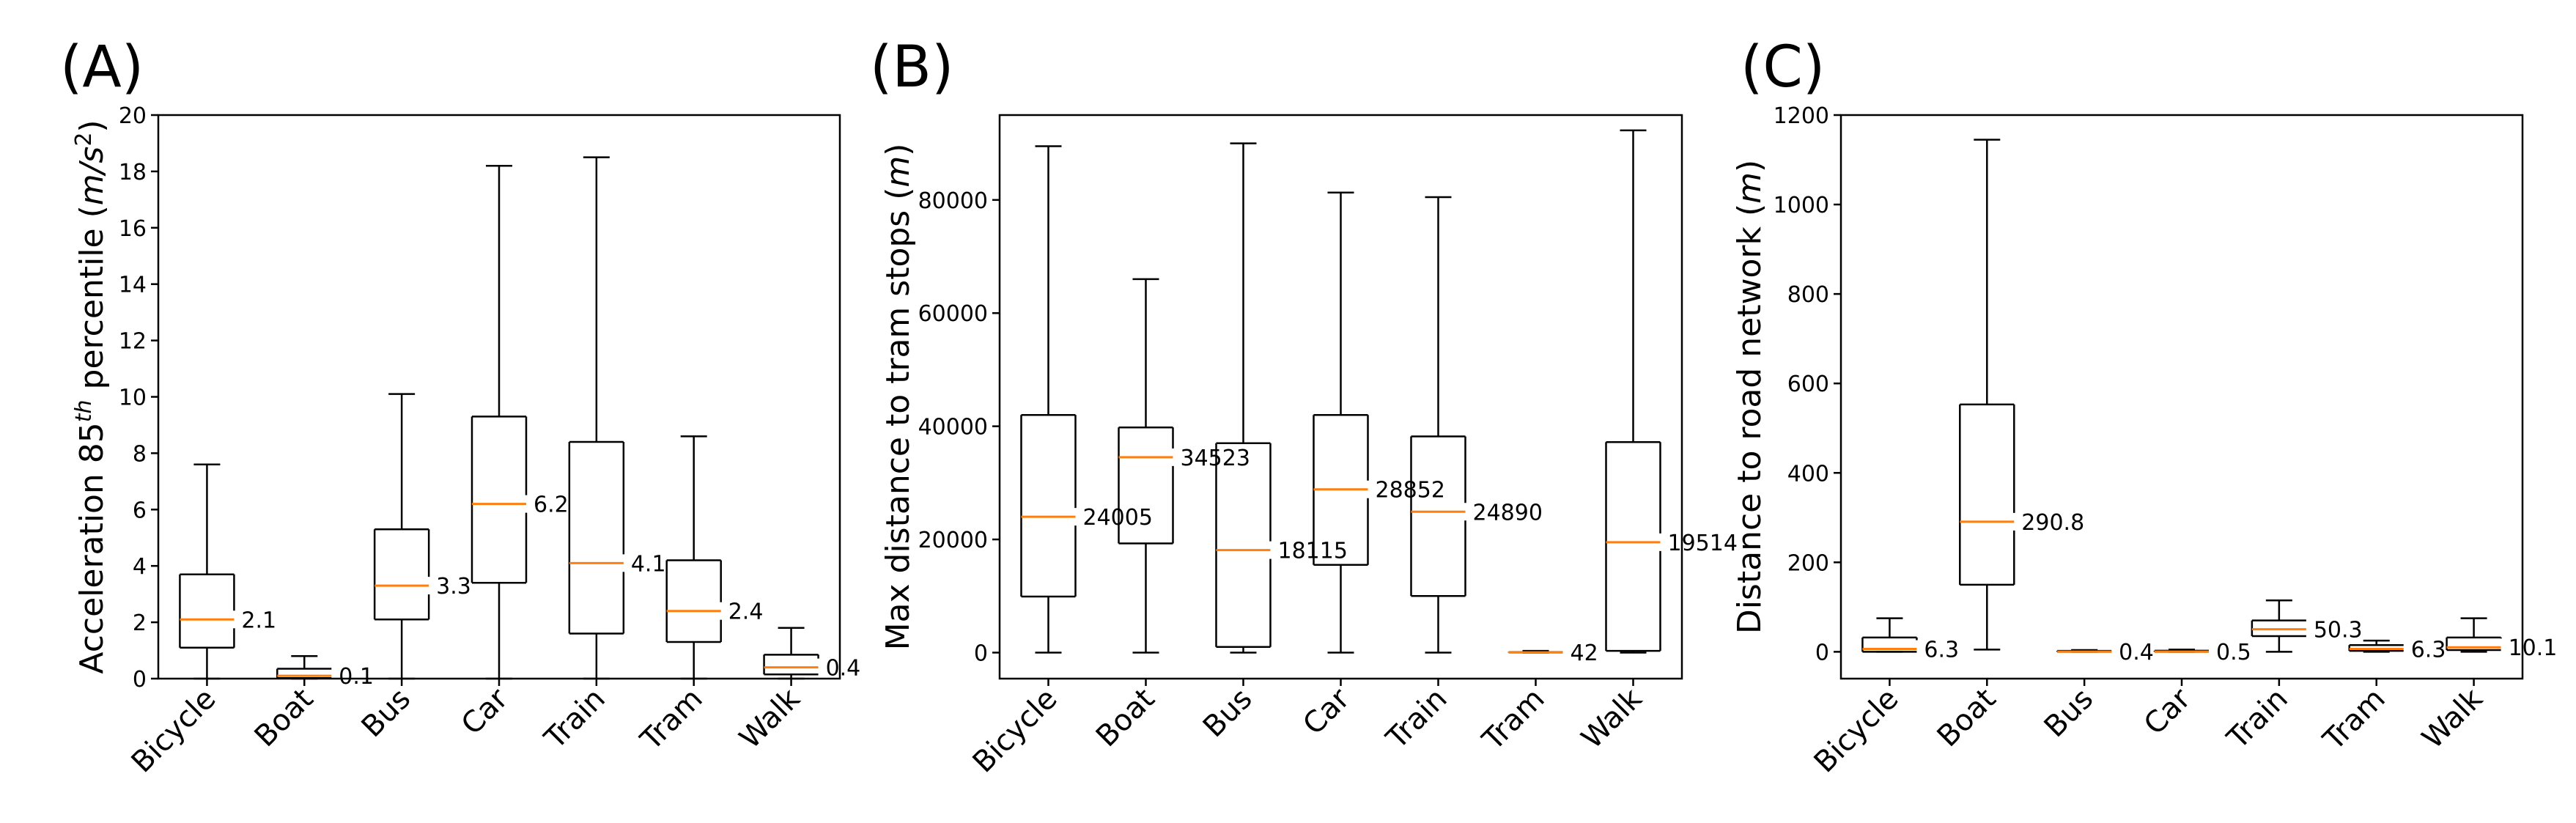 The image size is (2576, 823). Describe the element at coordinates (1783, 67) in the screenshot. I see `panel-letter: (C)` at that location.